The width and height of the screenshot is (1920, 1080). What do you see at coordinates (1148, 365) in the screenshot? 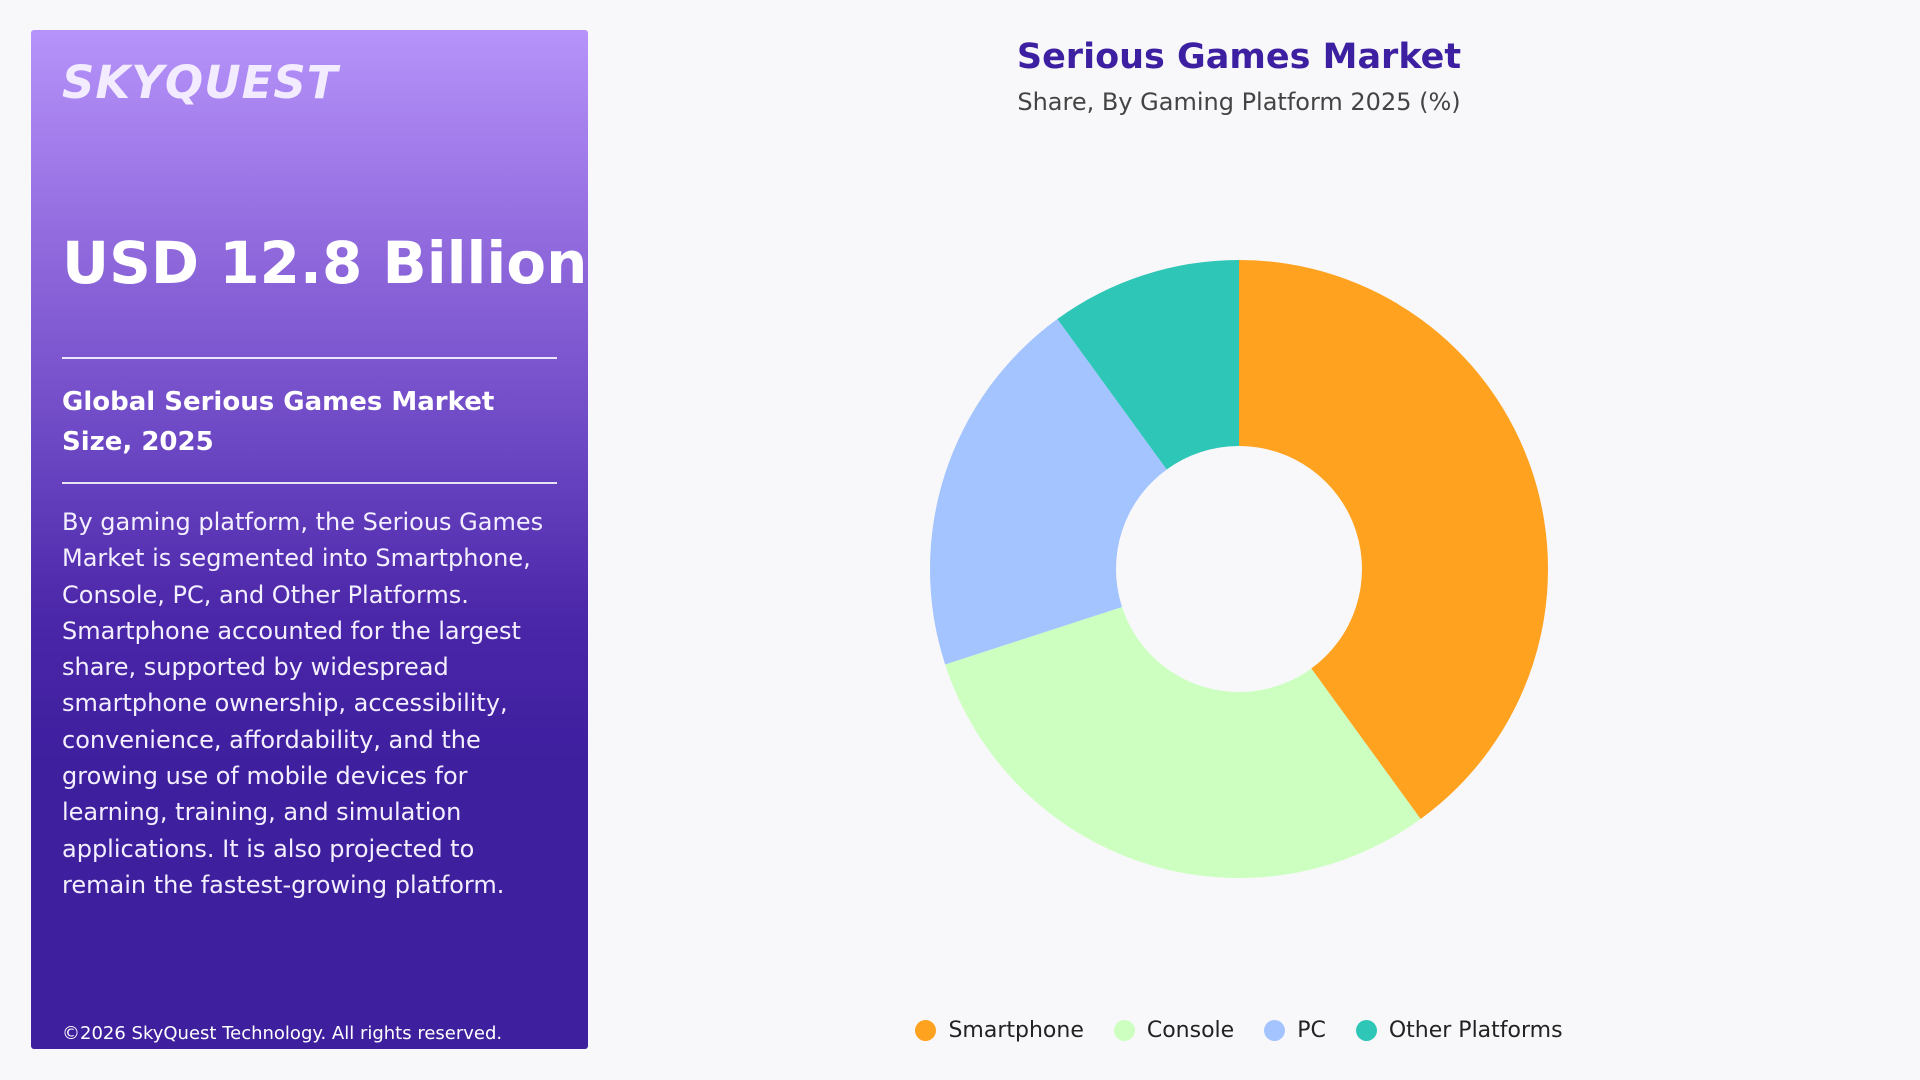
I see `donut-slice-other-platforms` at bounding box center [1148, 365].